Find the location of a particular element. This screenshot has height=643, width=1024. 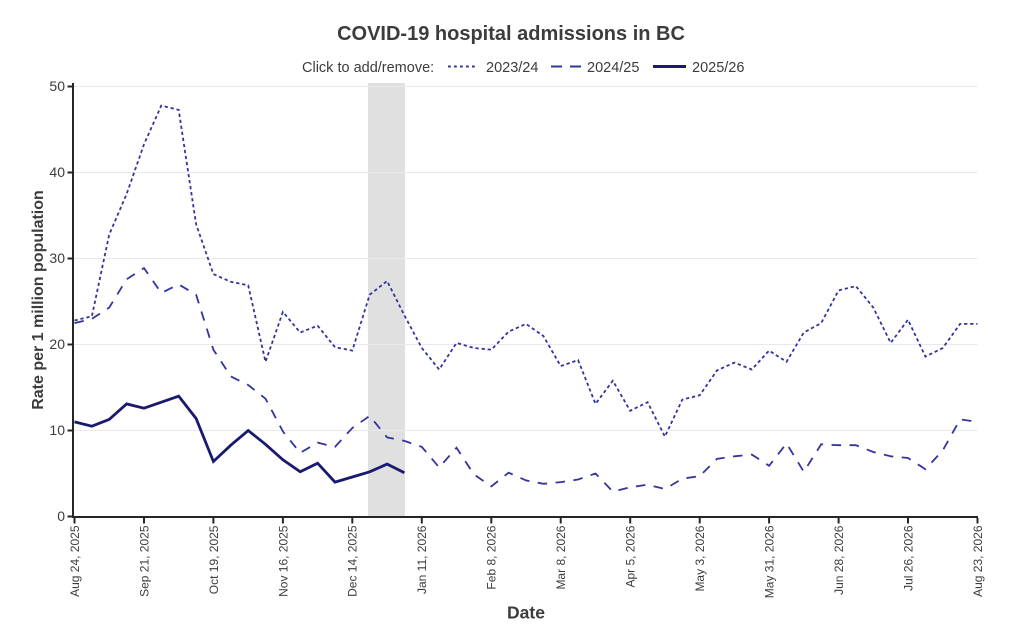

svg-text: Jul 26, 2026 is located at coordinates (908, 558).